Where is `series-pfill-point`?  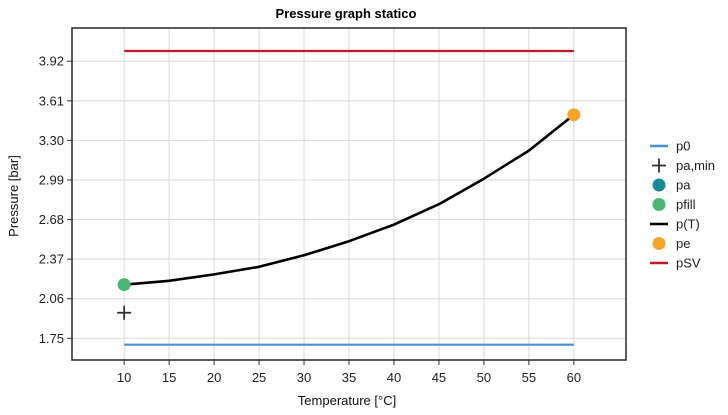
series-pfill-point is located at coordinates (124, 285).